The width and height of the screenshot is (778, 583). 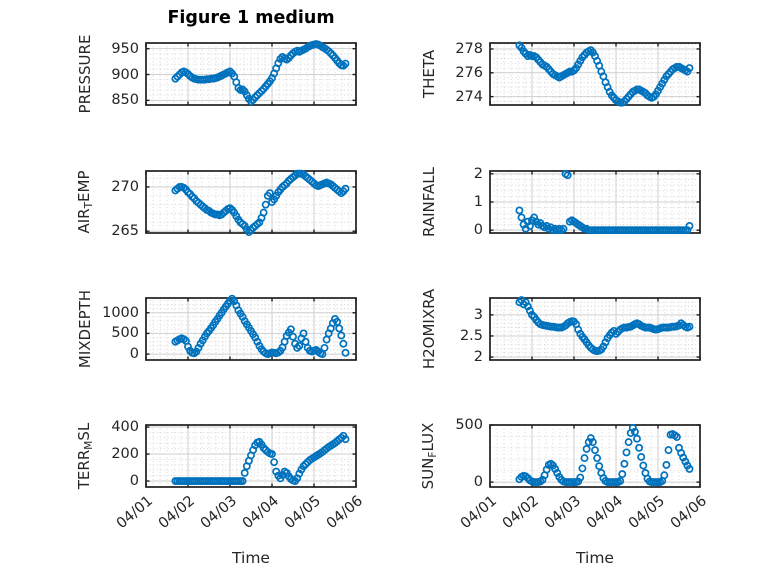 I want to click on subscript-char: F, so click(x=432, y=454).